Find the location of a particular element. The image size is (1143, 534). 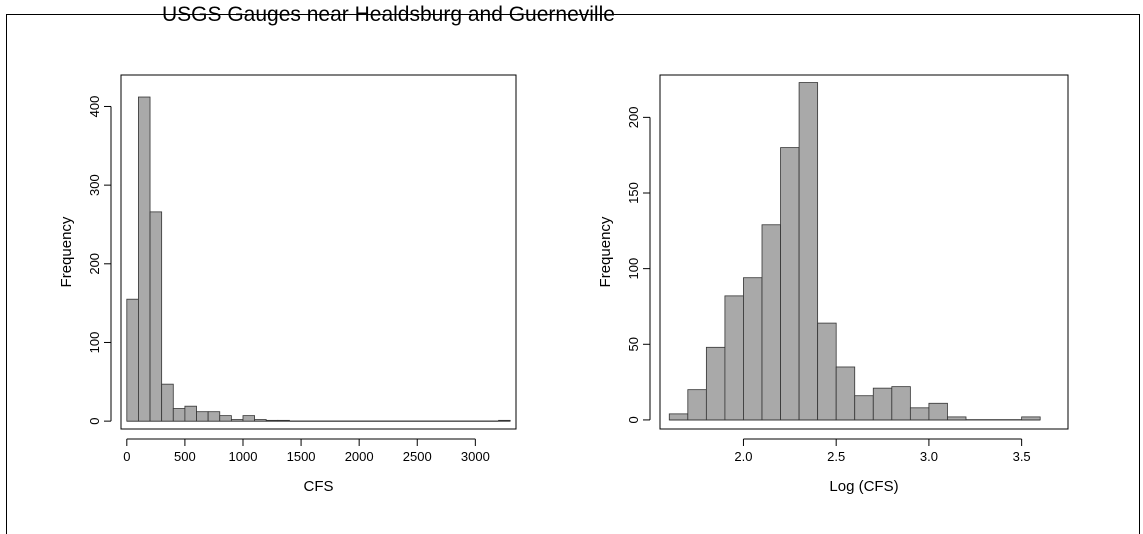

logcfs-xtick-label-1: 2.5 is located at coordinates (836, 456).